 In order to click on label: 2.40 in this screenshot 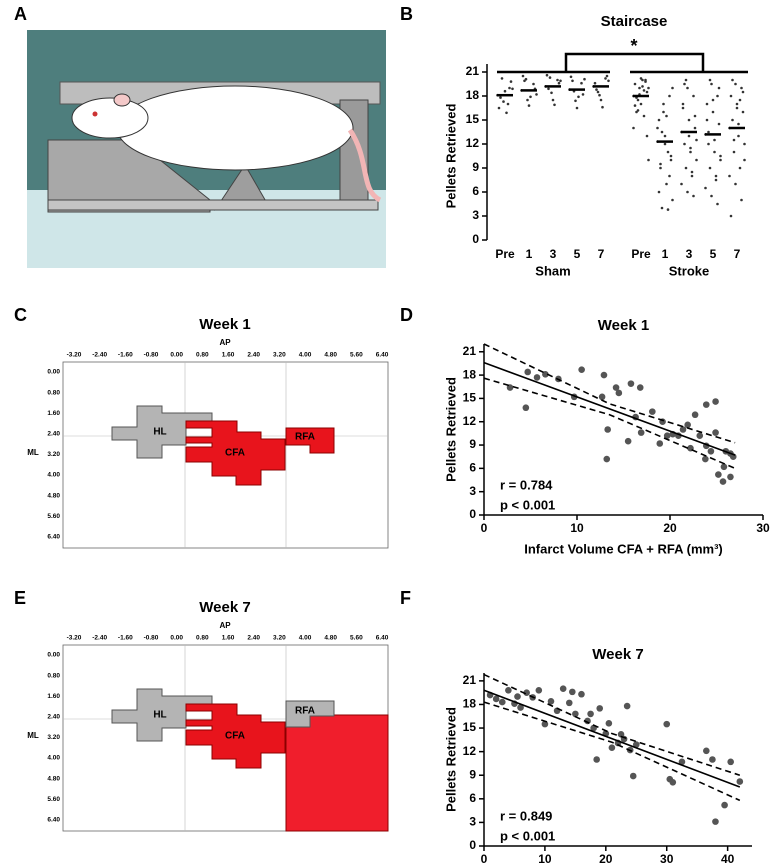, I will do `click(53, 717)`.